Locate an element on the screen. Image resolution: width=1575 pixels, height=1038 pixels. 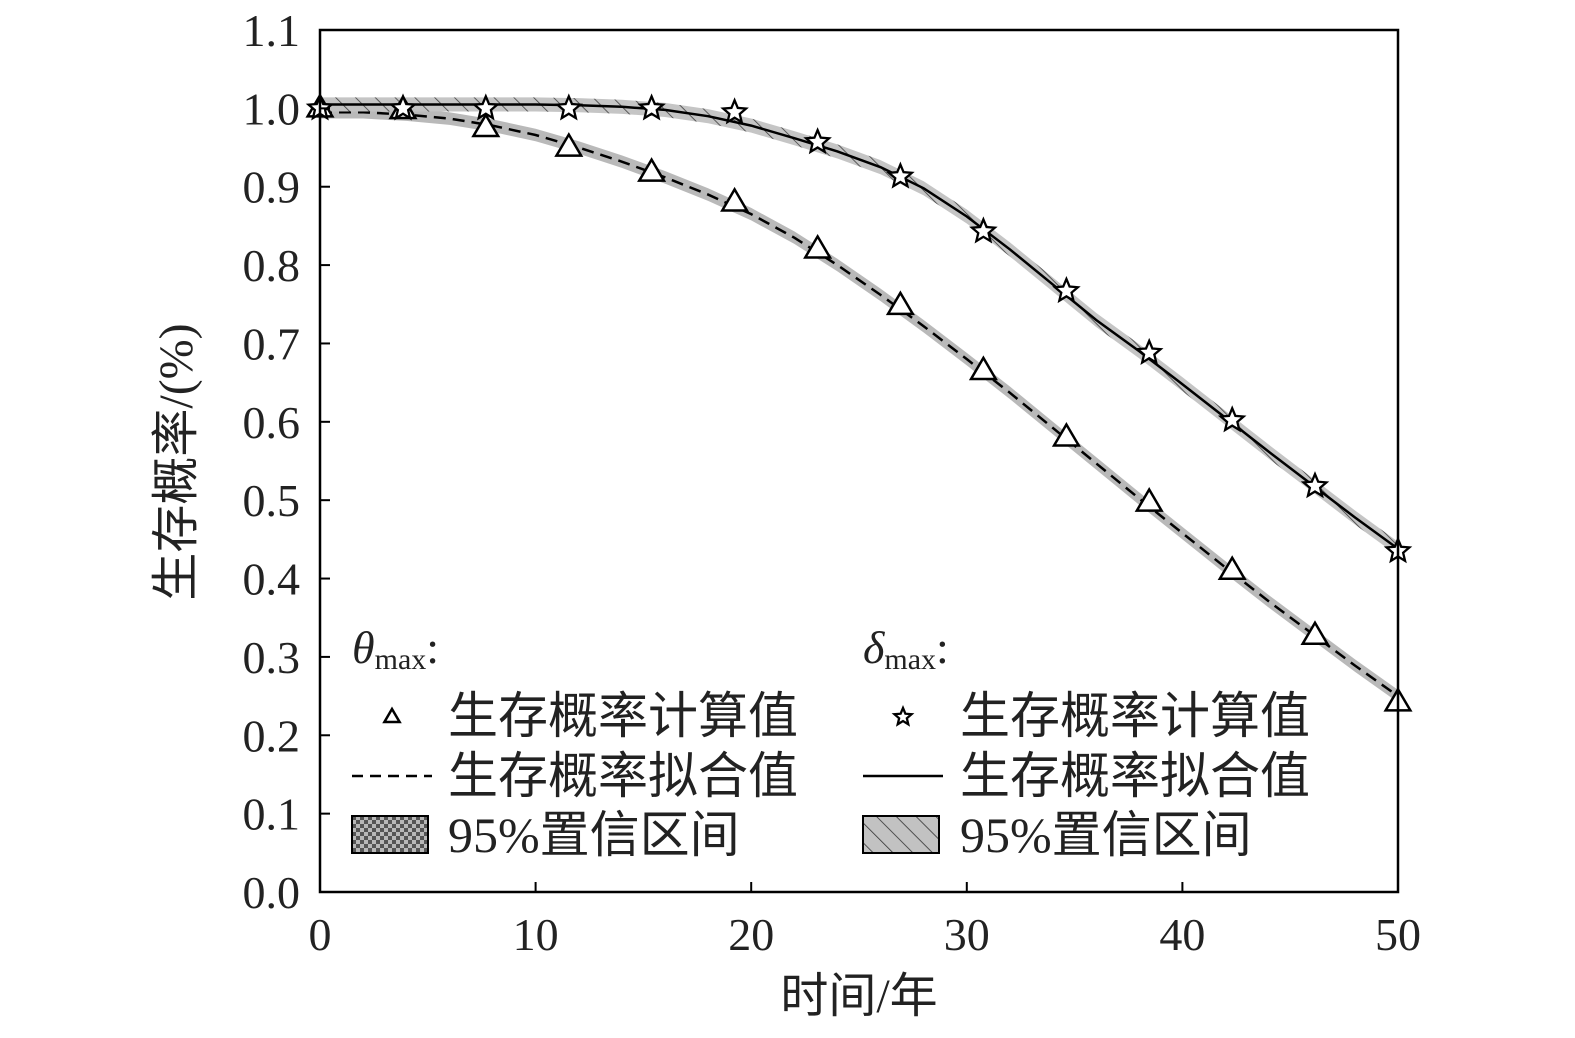
x-tick-label: 30 is located at coordinates (967, 934).